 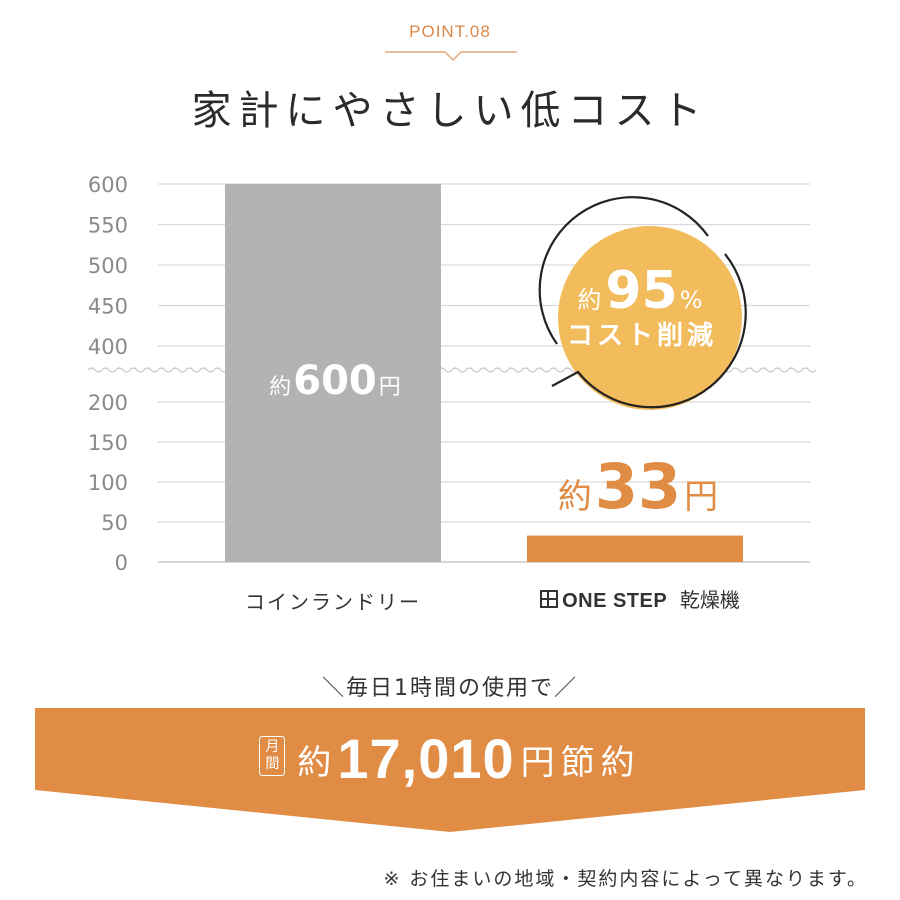 I want to click on savings-badge: 約95% コスト削減, so click(x=642, y=303).